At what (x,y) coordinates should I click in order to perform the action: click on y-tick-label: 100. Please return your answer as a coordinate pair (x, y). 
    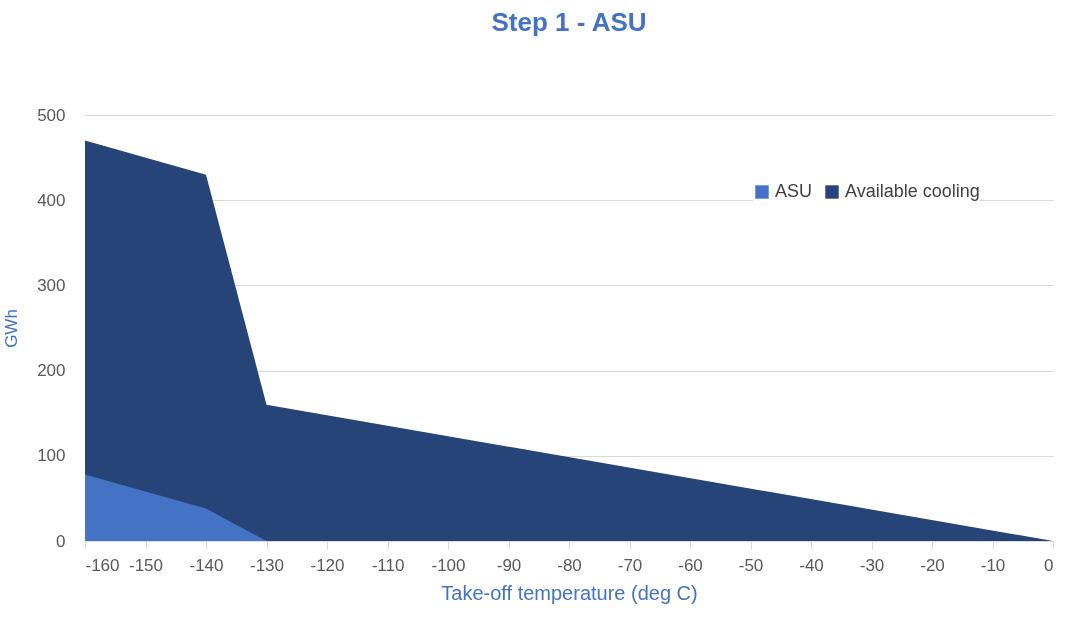
    Looking at the image, I should click on (51, 456).